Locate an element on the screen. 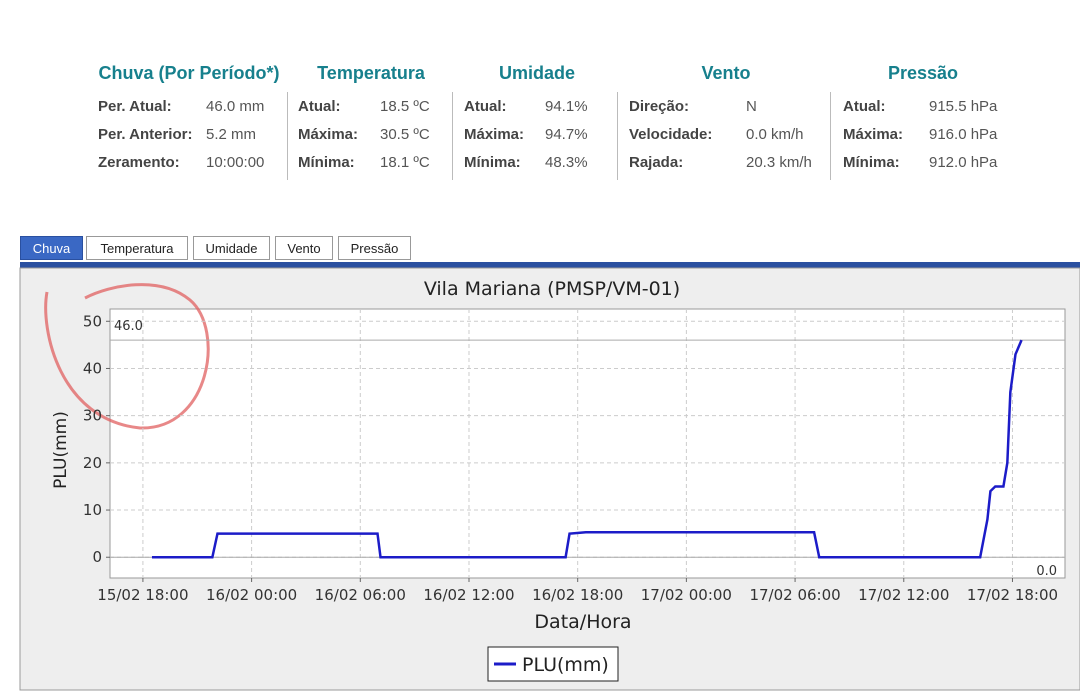 Image resolution: width=1080 pixels, height=697 pixels. stat-label: Zeramento: is located at coordinates (139, 162).